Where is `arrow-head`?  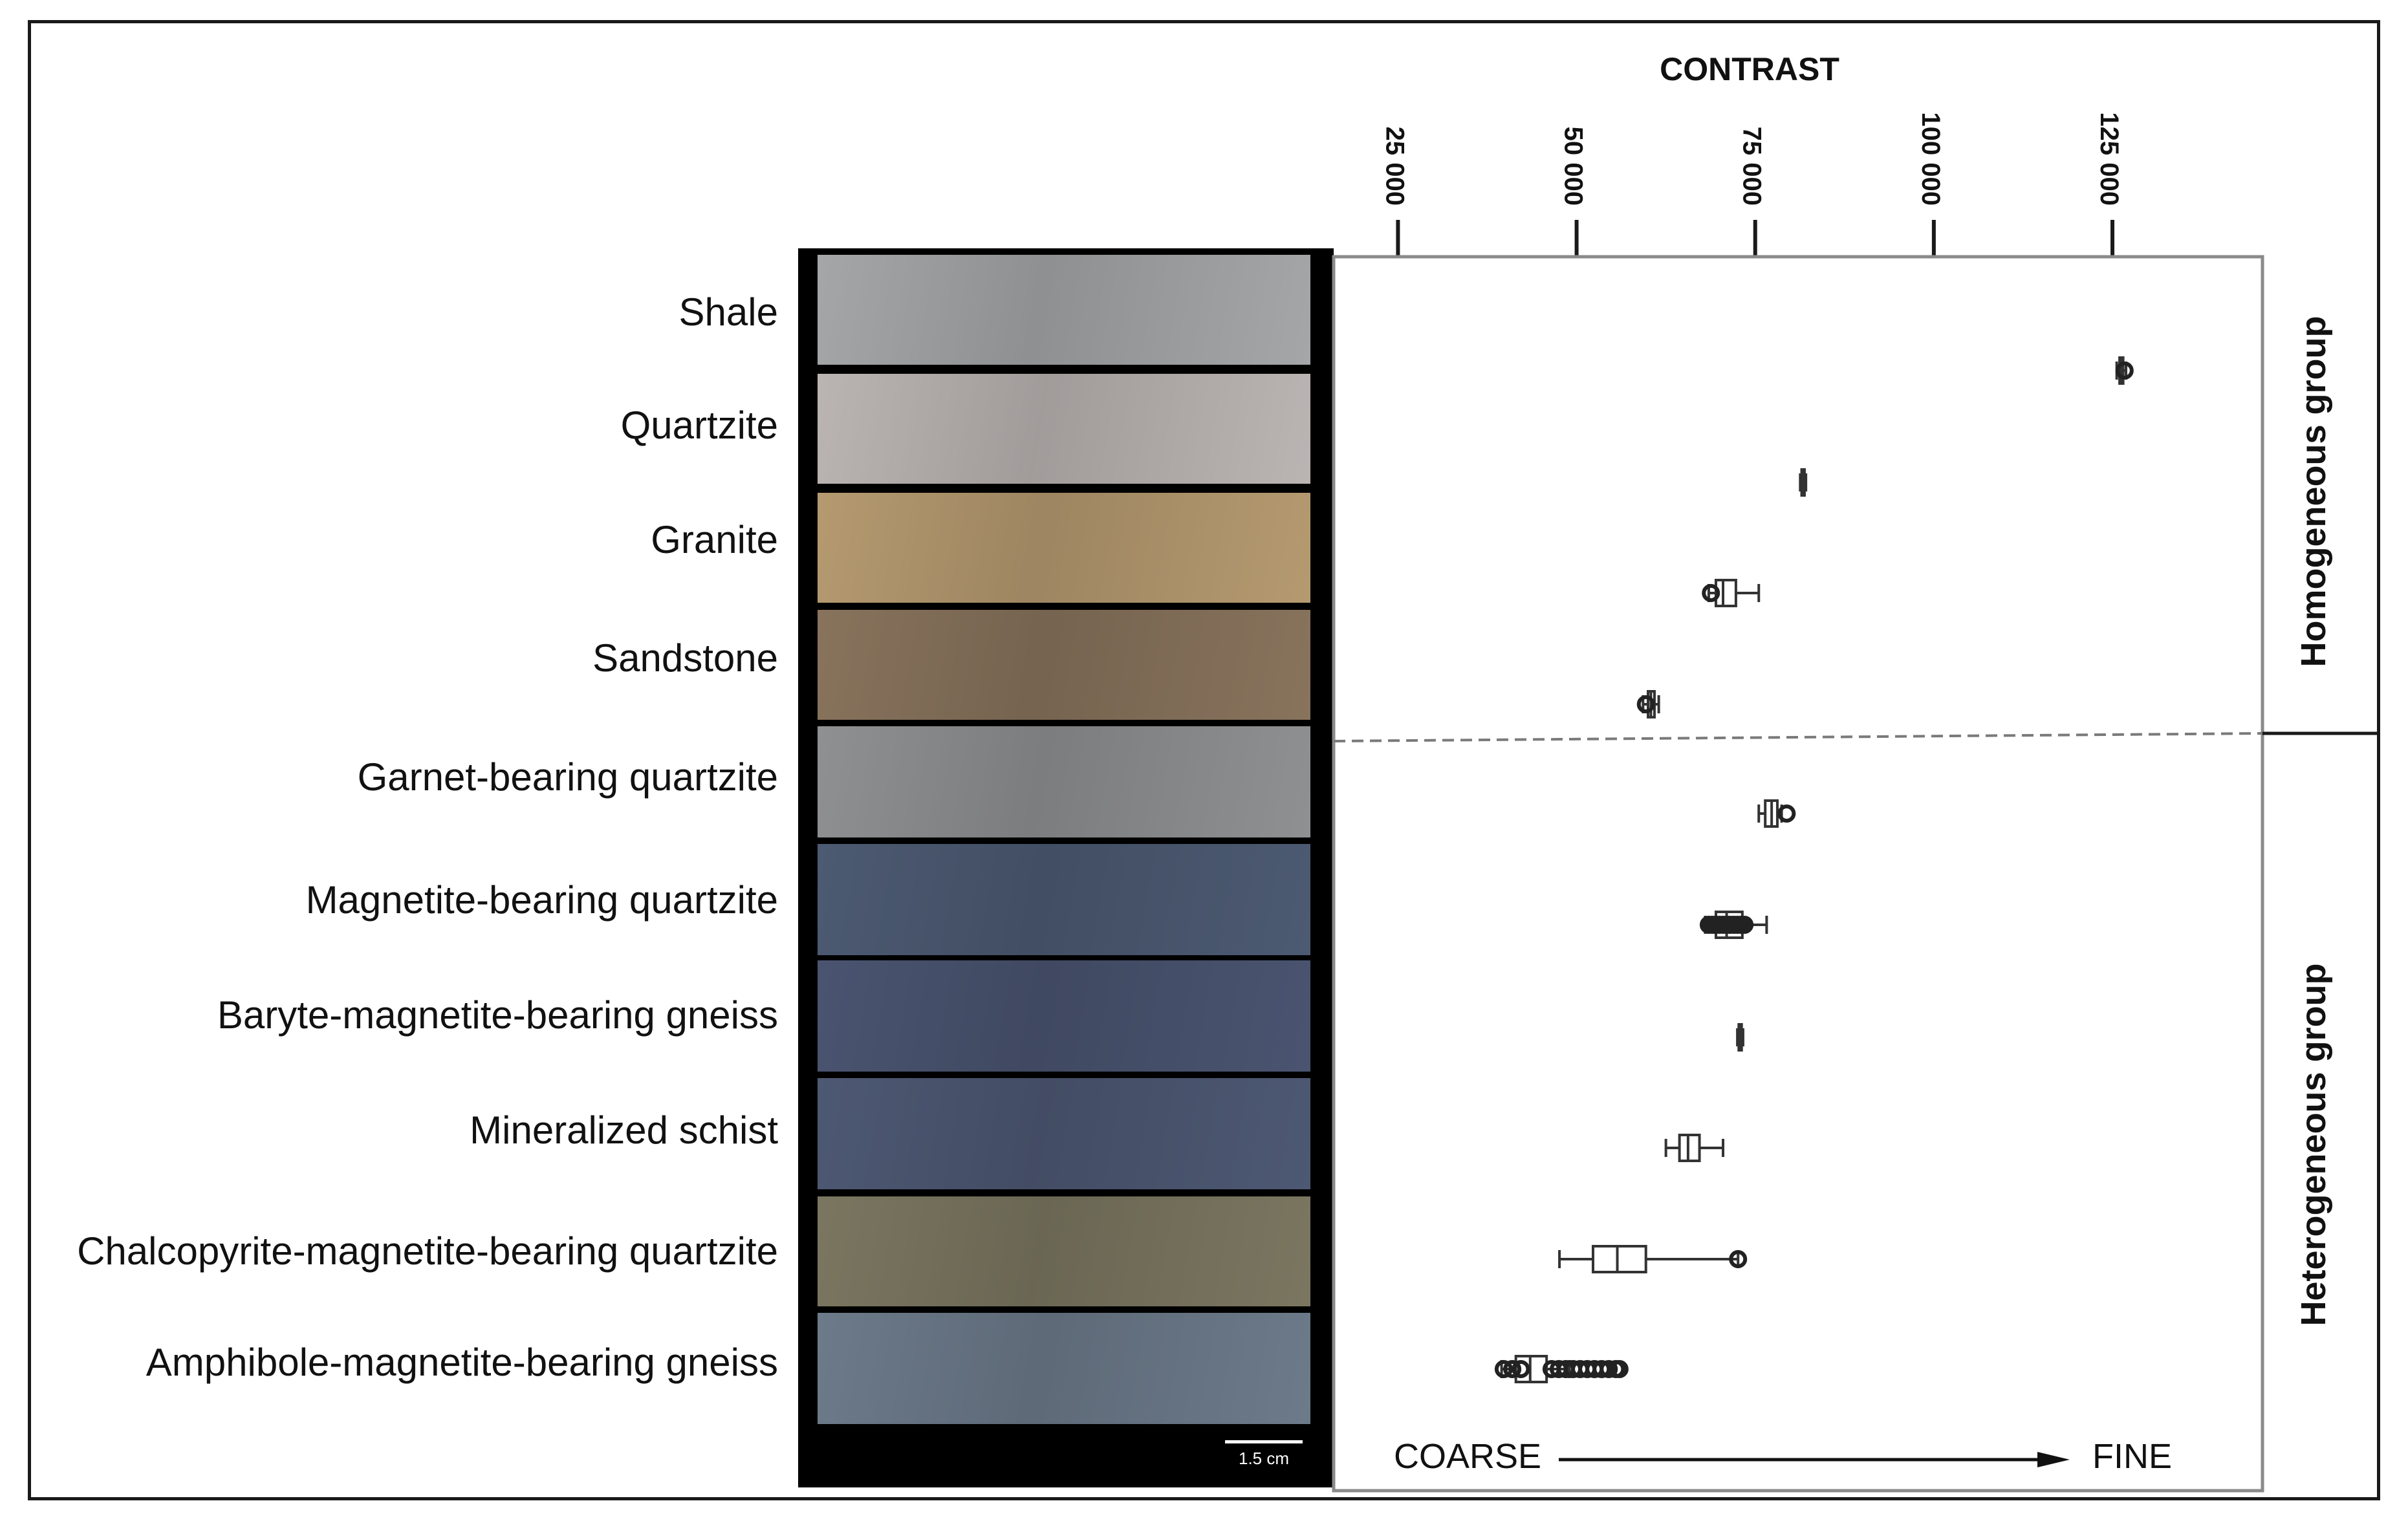 arrow-head is located at coordinates (2053, 1459).